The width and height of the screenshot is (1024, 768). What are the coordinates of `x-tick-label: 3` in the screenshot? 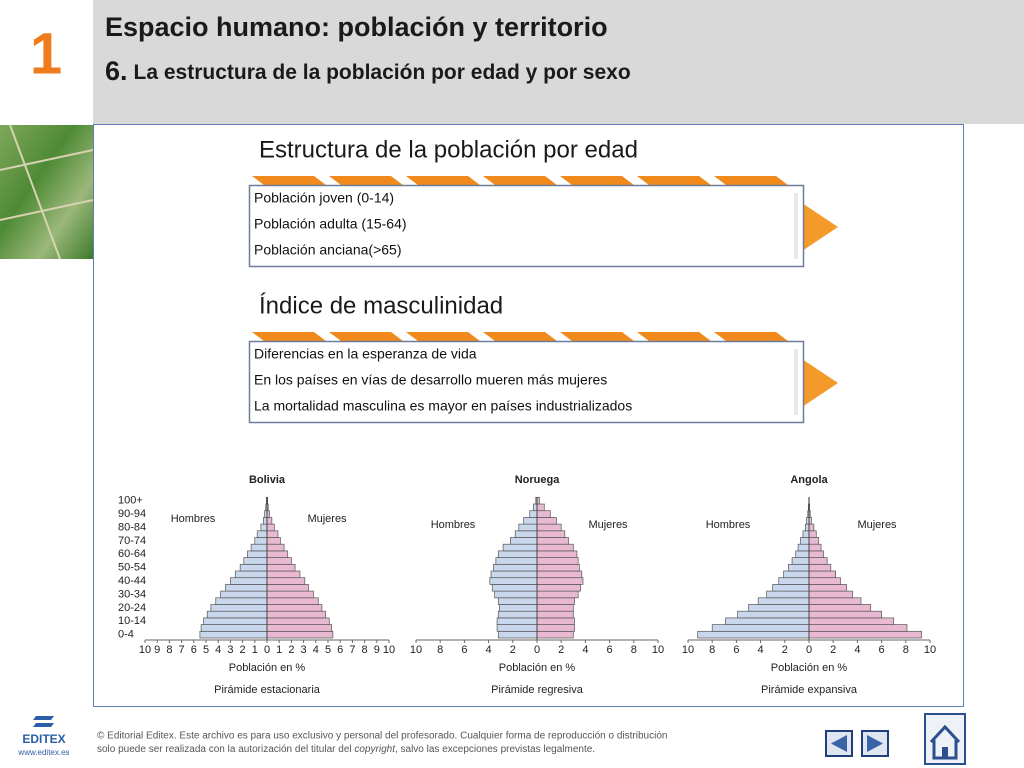 It's located at (304, 650).